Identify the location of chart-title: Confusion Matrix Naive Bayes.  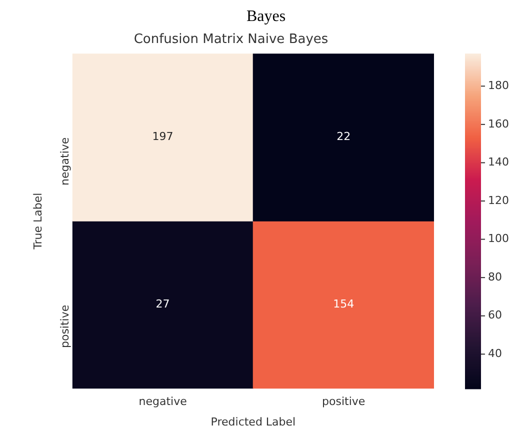
(231, 40).